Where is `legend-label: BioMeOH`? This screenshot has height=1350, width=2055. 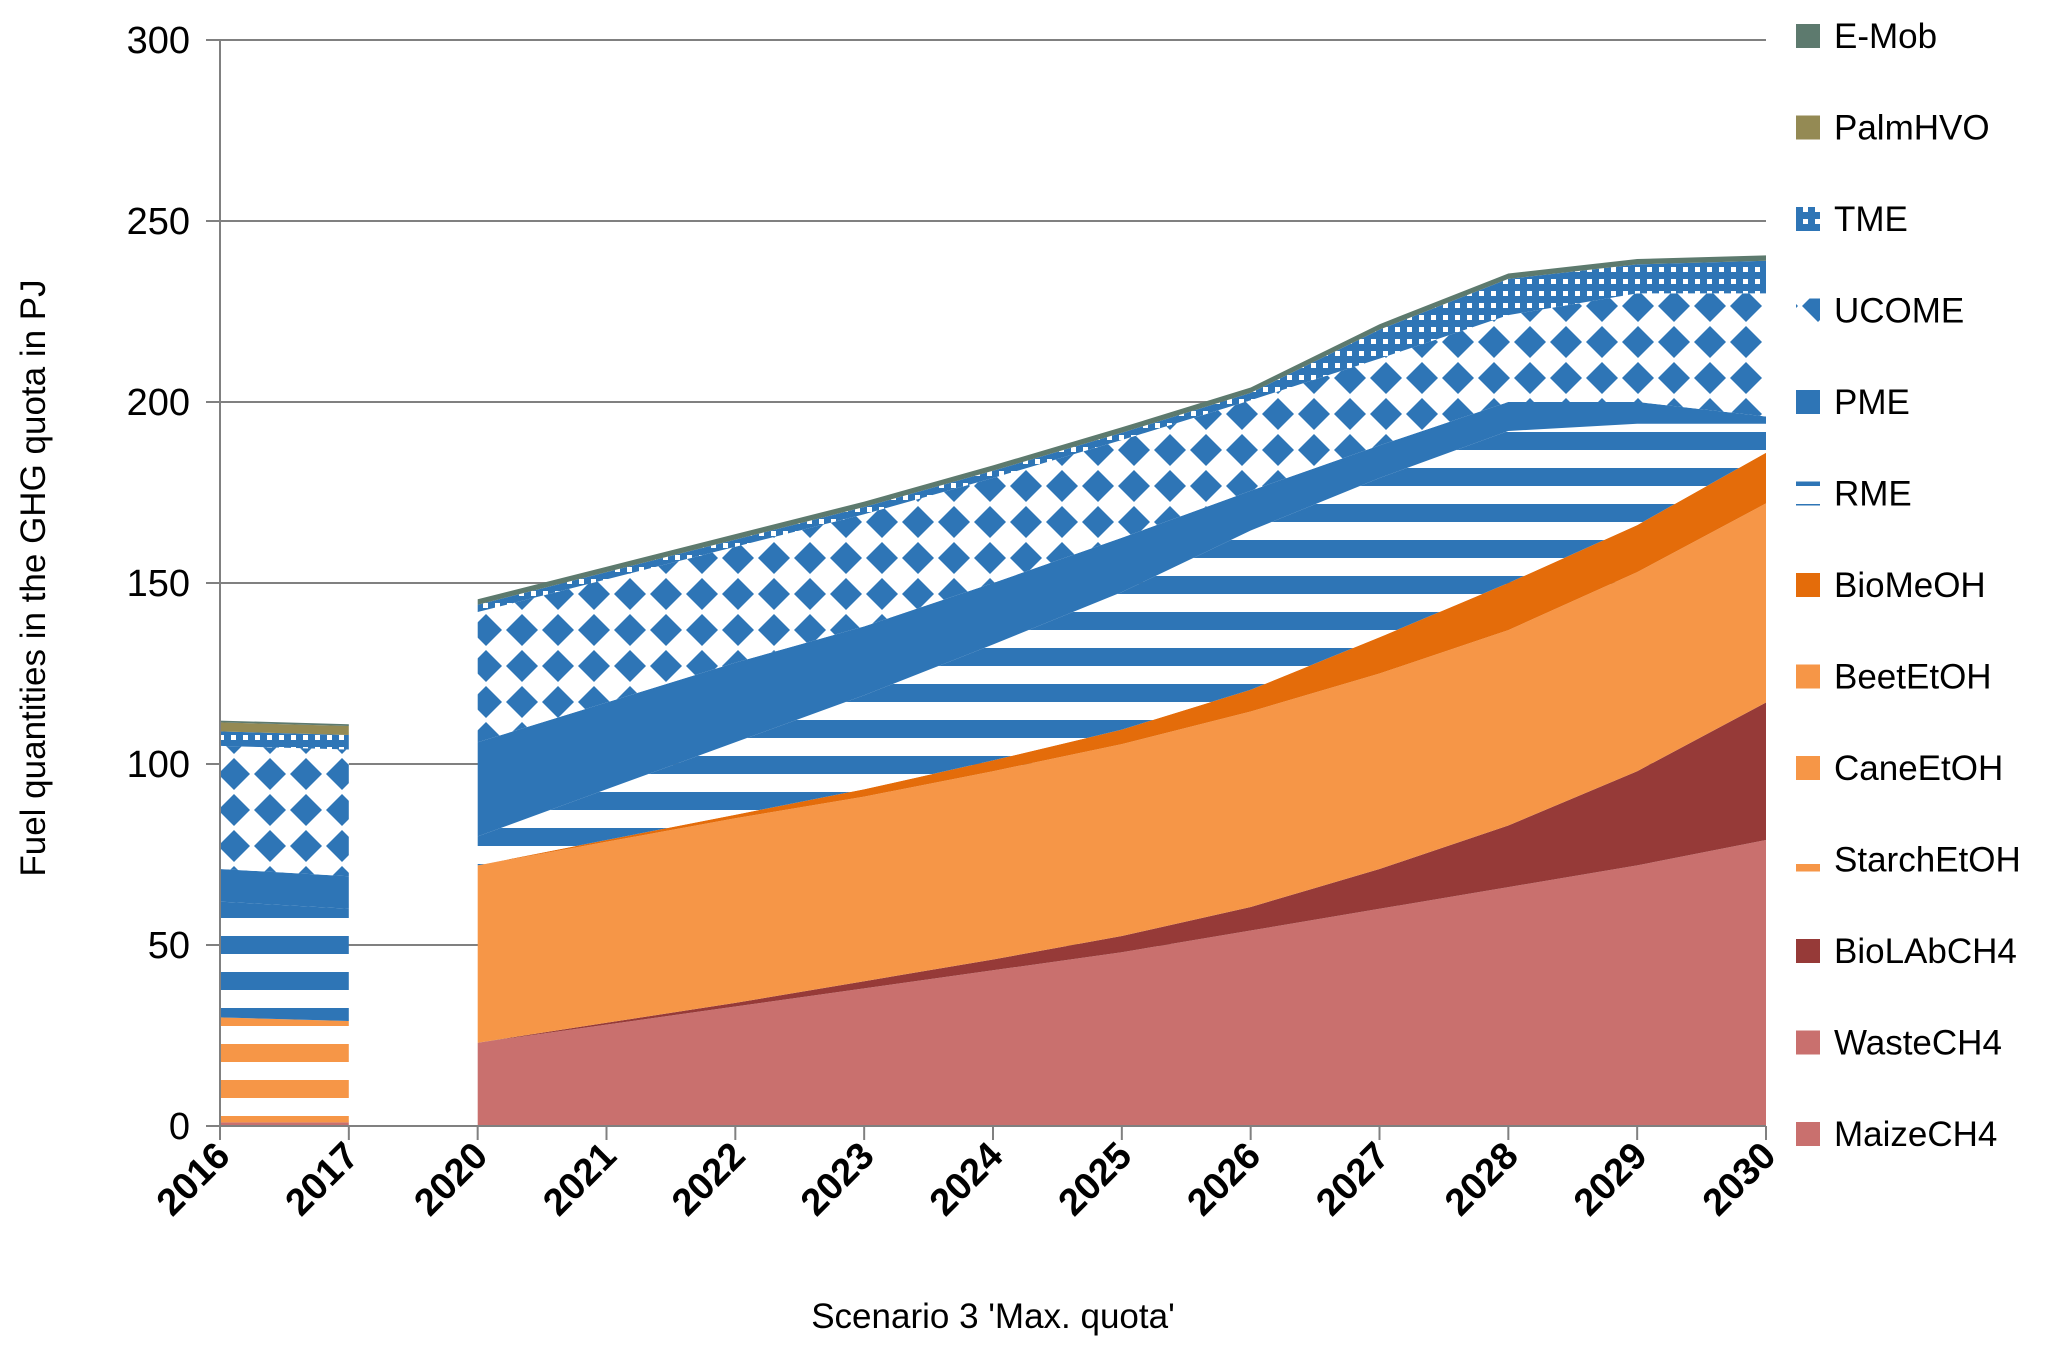
legend-label: BioMeOH is located at coordinates (1910, 585).